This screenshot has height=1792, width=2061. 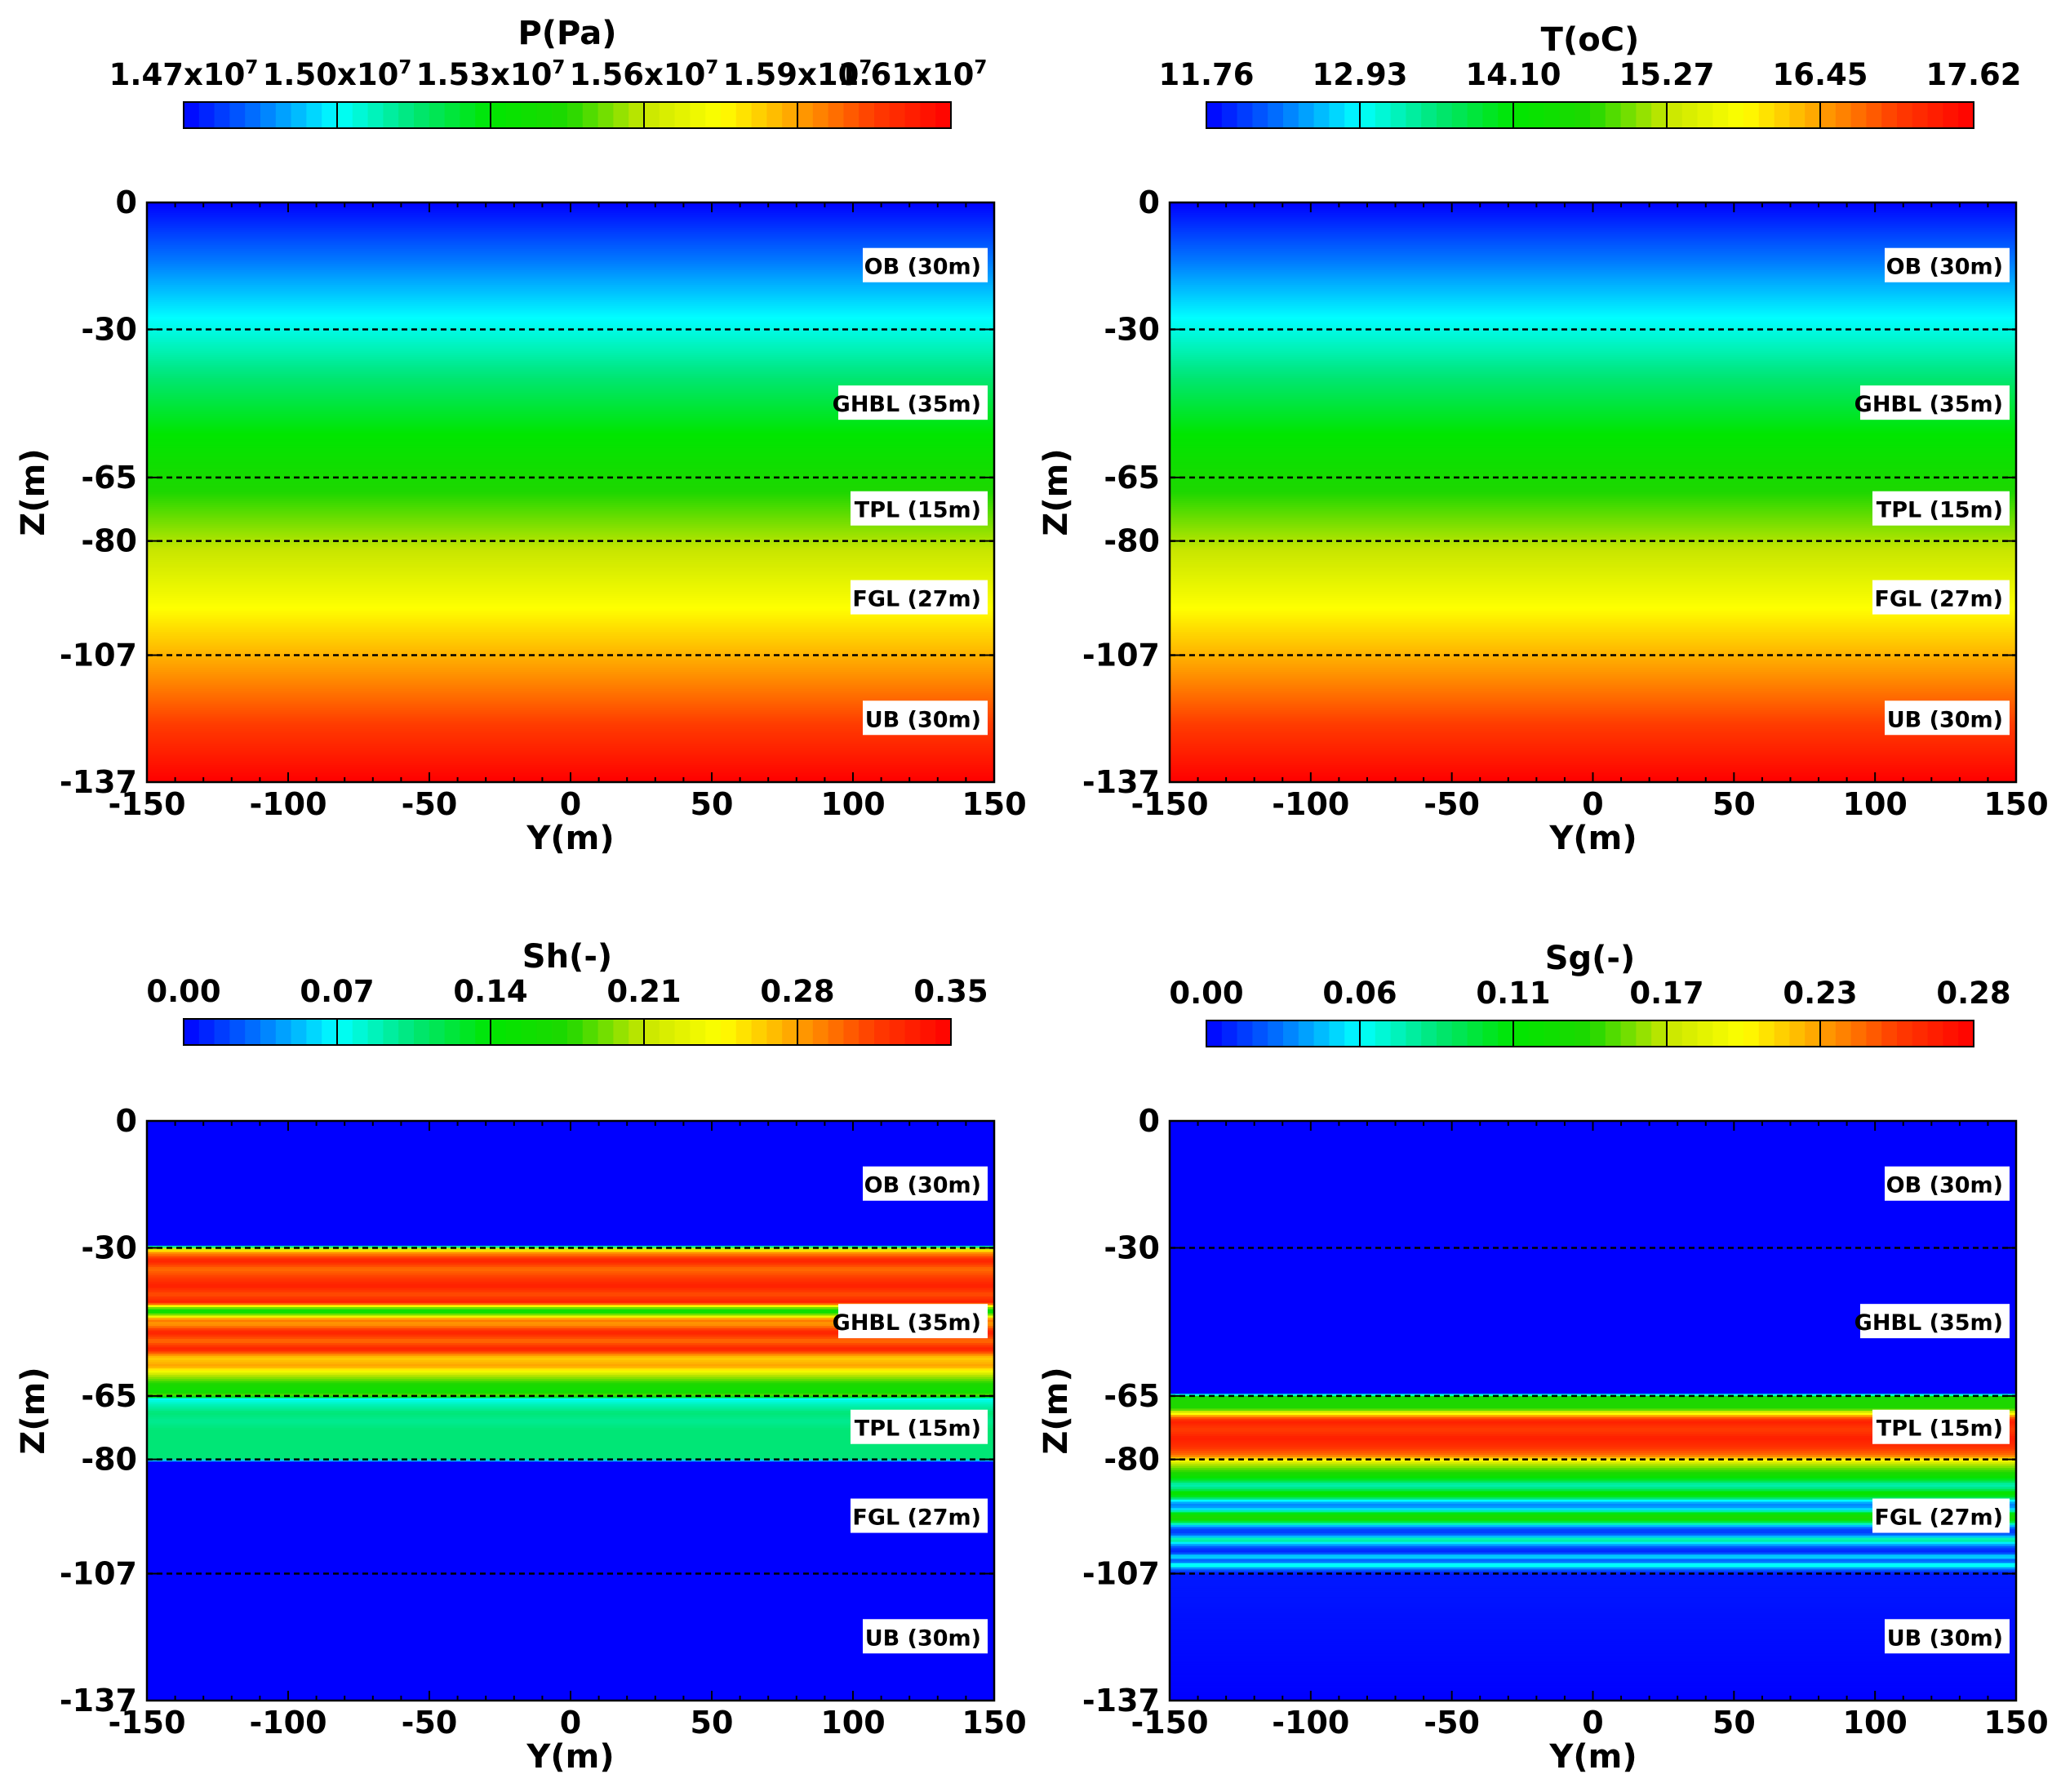 What do you see at coordinates (1132, 1396) in the screenshot?
I see `y-tick-label: -65` at bounding box center [1132, 1396].